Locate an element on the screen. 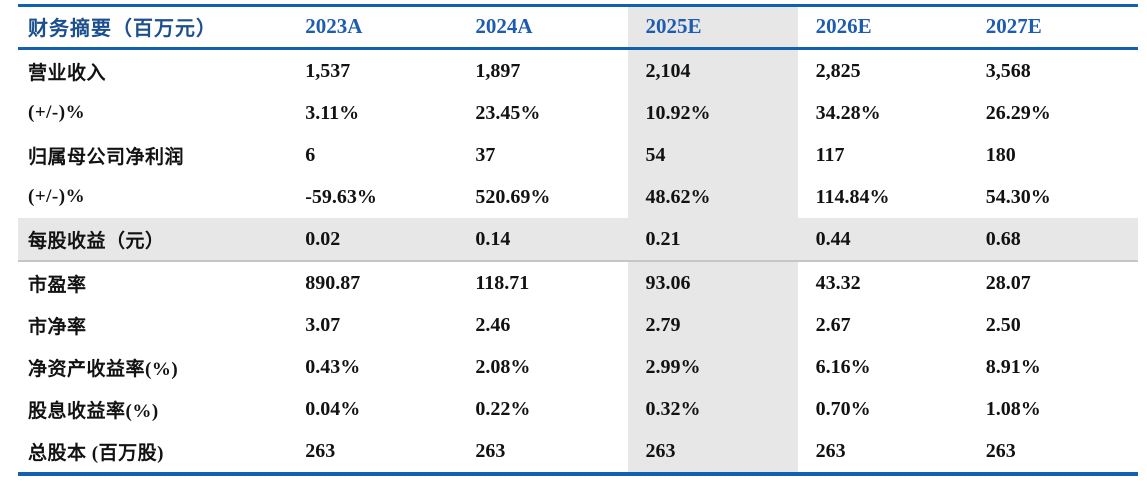 The image size is (1147, 481). cell-value: 2.46 is located at coordinates (493, 324).